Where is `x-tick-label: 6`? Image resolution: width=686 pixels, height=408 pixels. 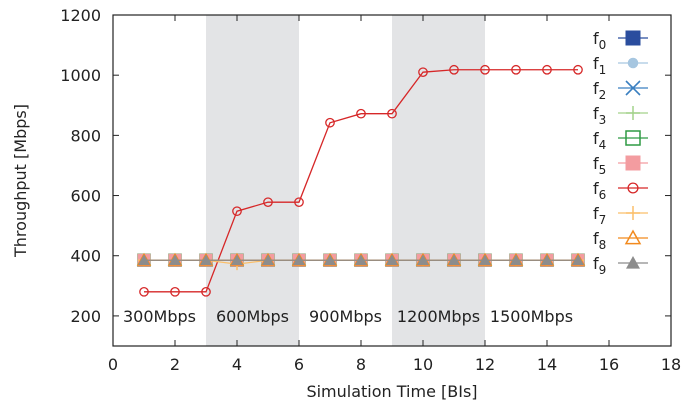 x-tick-label: 6 is located at coordinates (299, 364).